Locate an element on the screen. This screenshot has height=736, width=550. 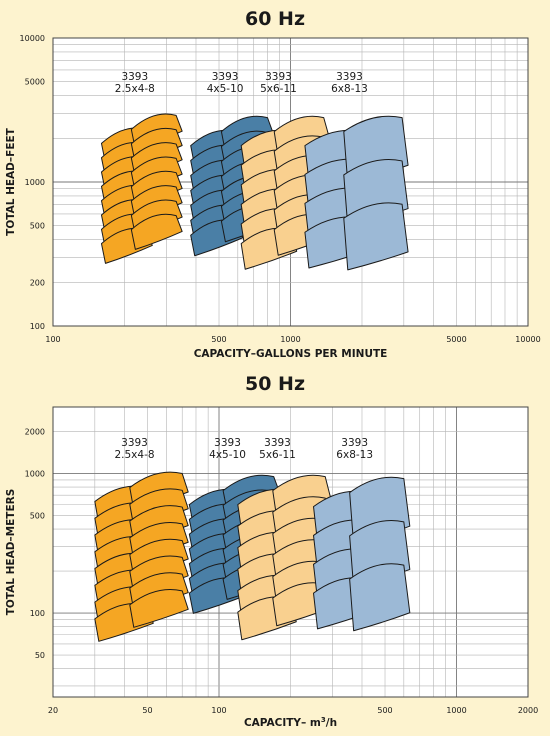
x-tick-label: 5000 is located at coordinates (456, 339).